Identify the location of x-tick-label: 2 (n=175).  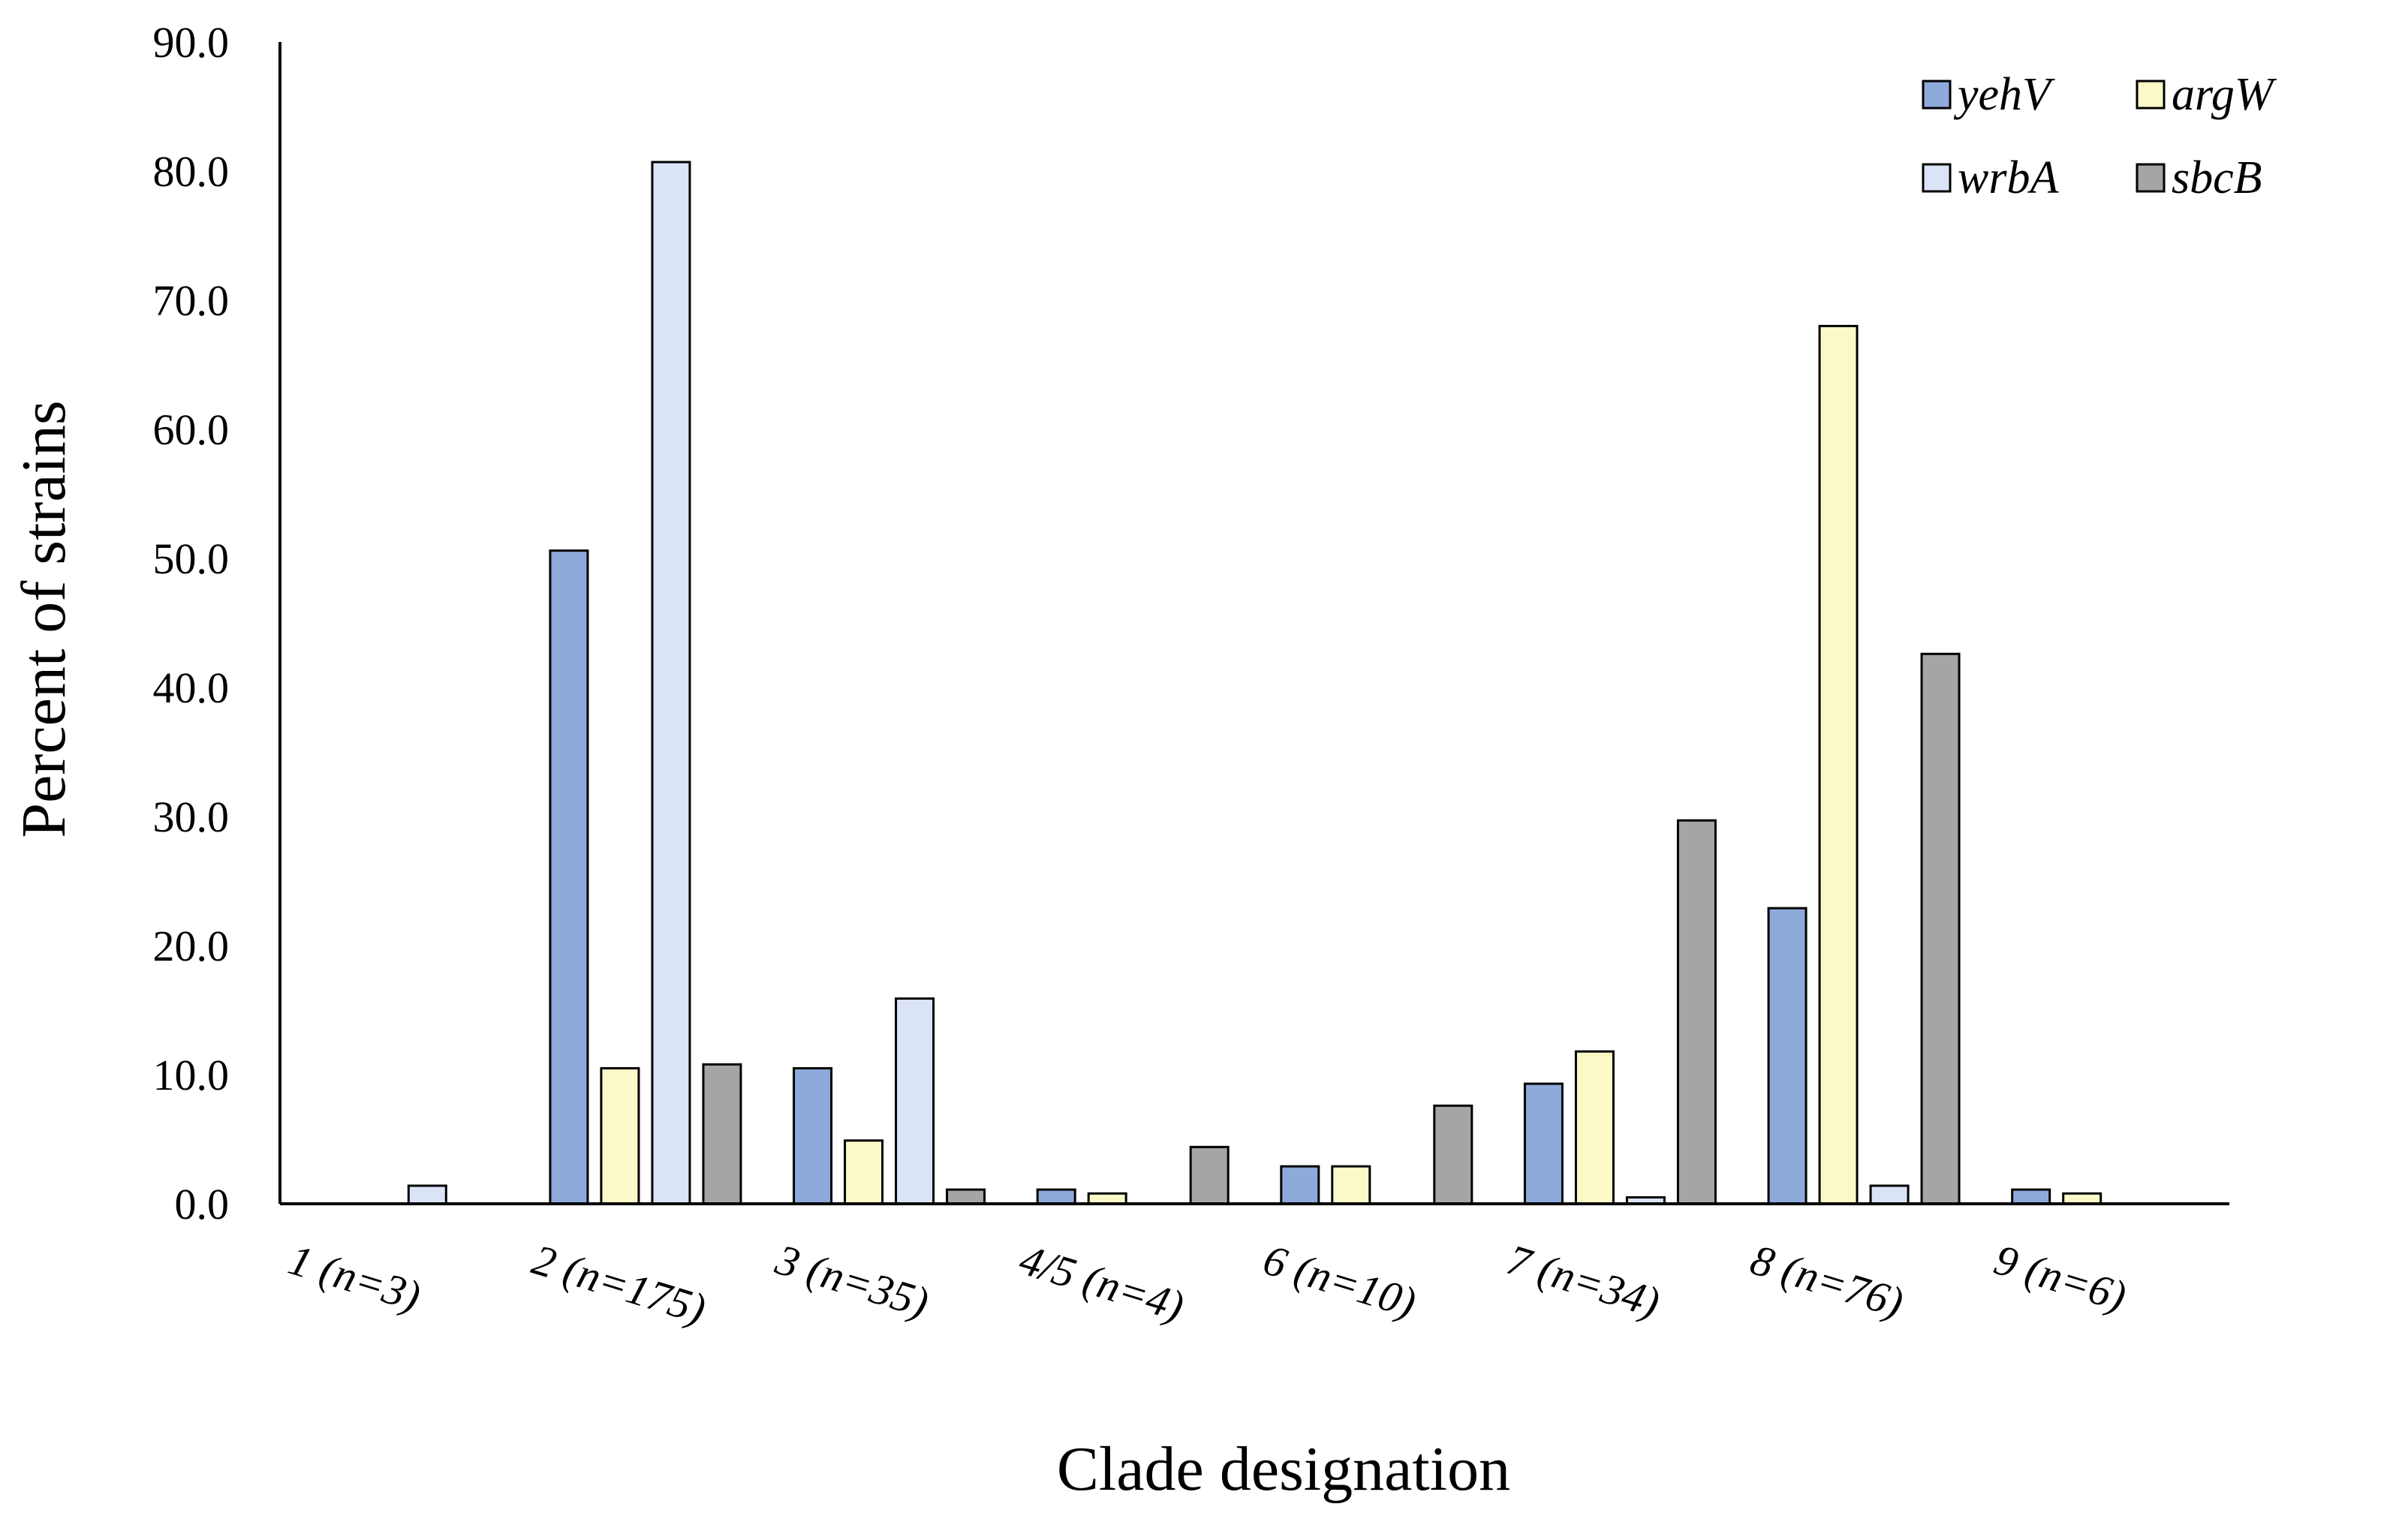
(619, 1284).